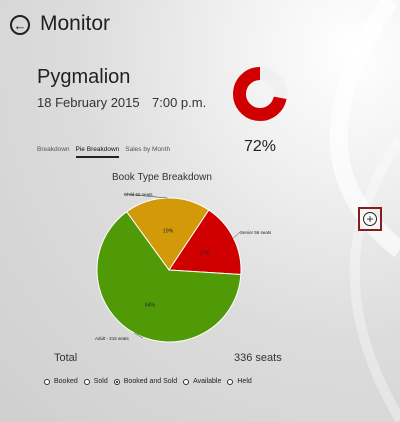 Image resolution: width=400 pixels, height=422 pixels. I want to click on occupancy-donut, so click(260, 94).